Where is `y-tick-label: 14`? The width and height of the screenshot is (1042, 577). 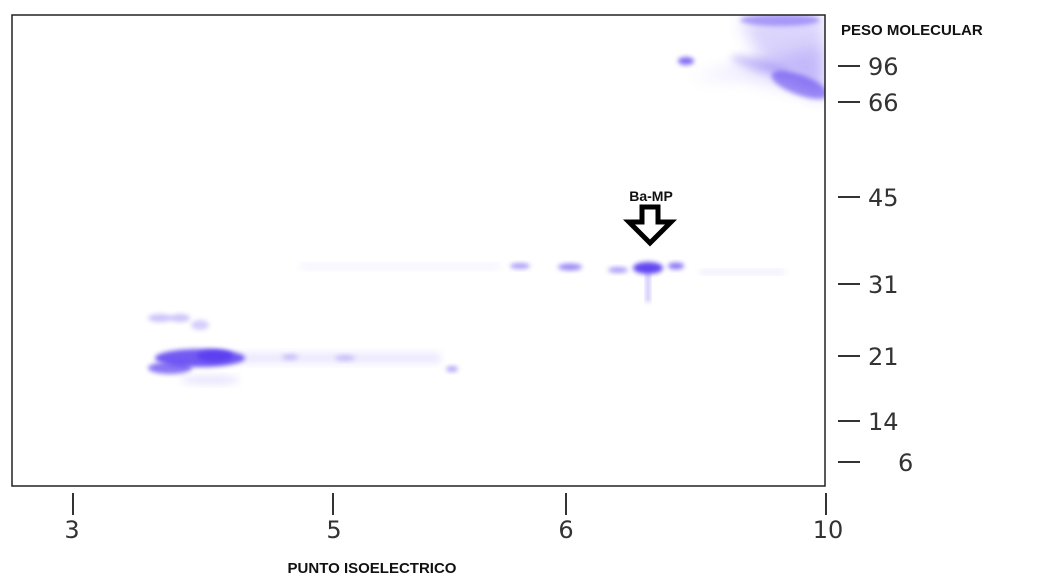
y-tick-label: 14 is located at coordinates (883, 422).